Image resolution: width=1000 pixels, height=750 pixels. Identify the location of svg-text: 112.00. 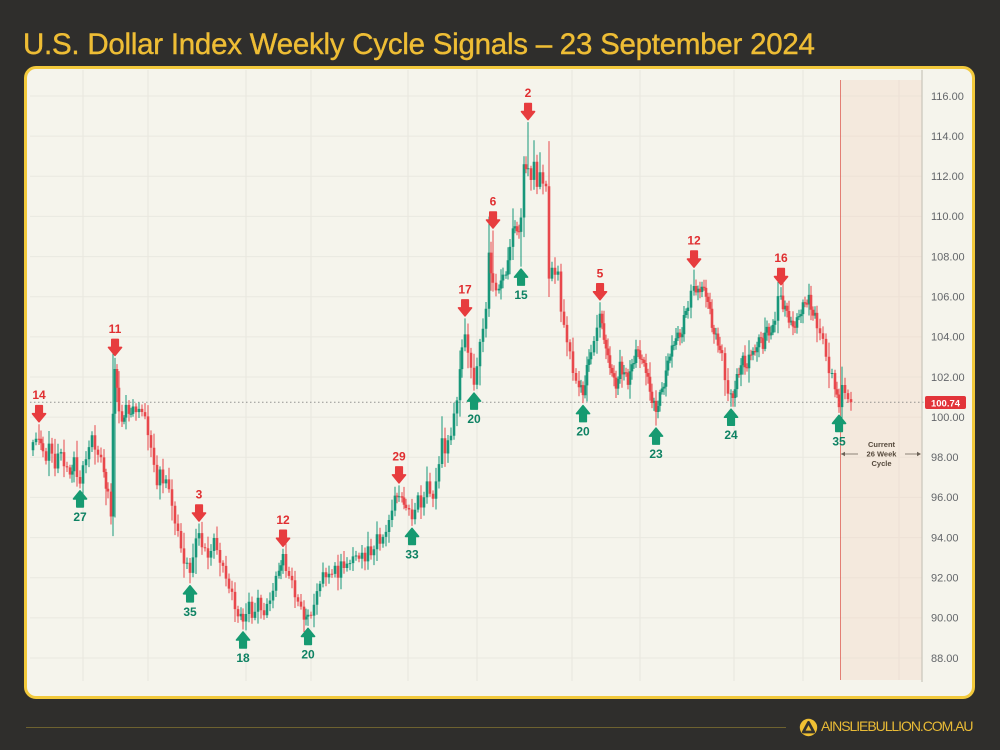
(947, 177).